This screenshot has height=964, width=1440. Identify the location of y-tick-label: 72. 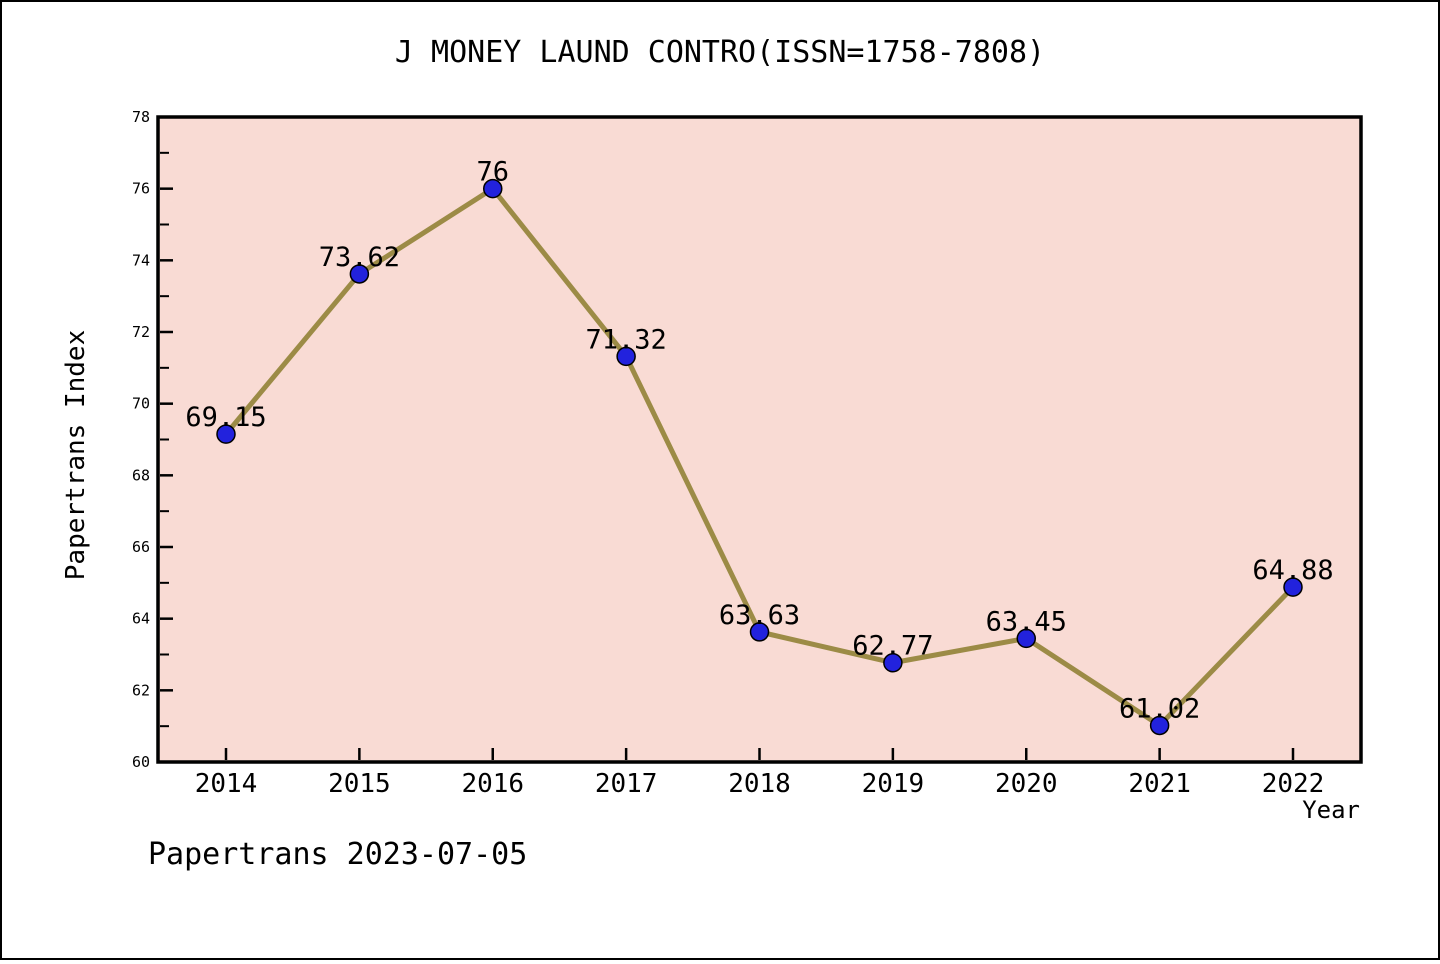
(141, 332).